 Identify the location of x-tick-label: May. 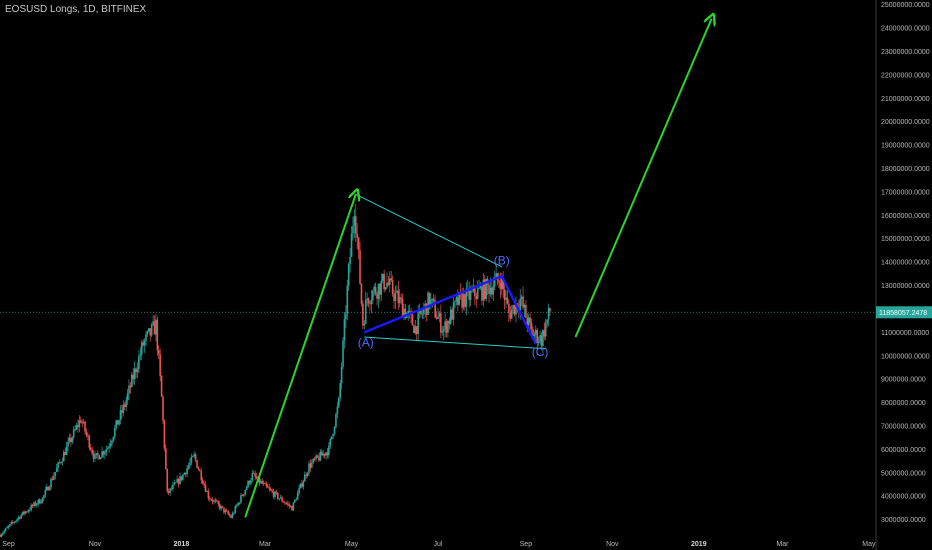
(352, 544).